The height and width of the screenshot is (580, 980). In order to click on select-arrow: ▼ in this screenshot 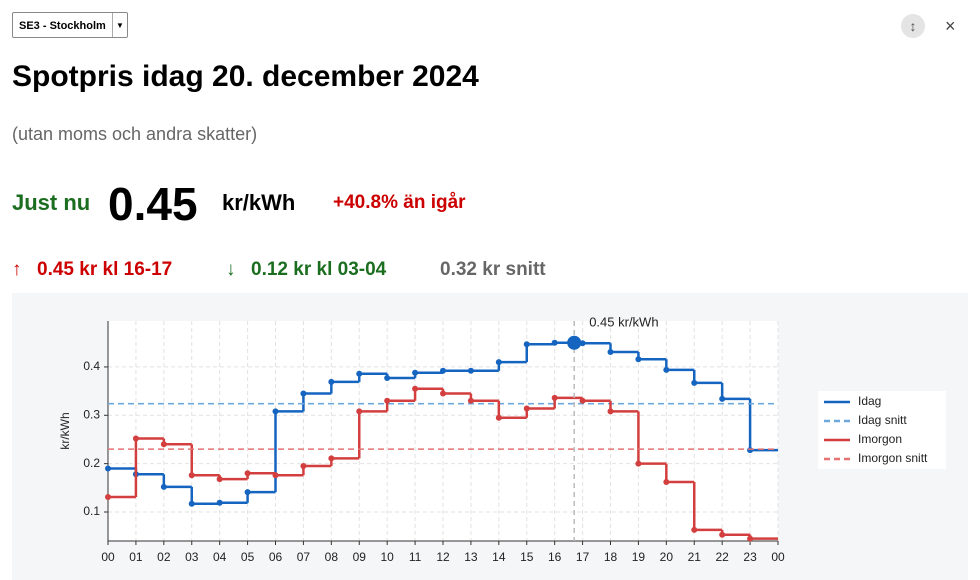, I will do `click(119, 25)`.